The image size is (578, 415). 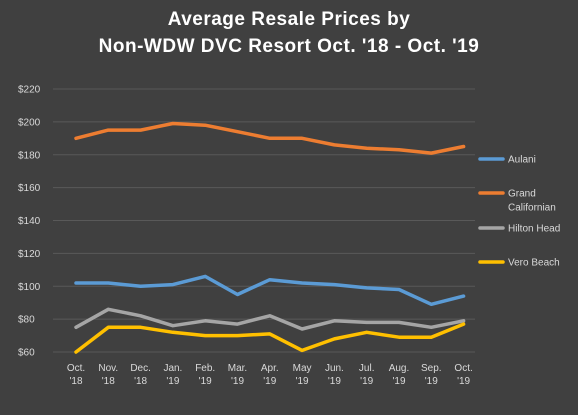 I want to click on y-tick-label: $140, so click(x=29, y=221).